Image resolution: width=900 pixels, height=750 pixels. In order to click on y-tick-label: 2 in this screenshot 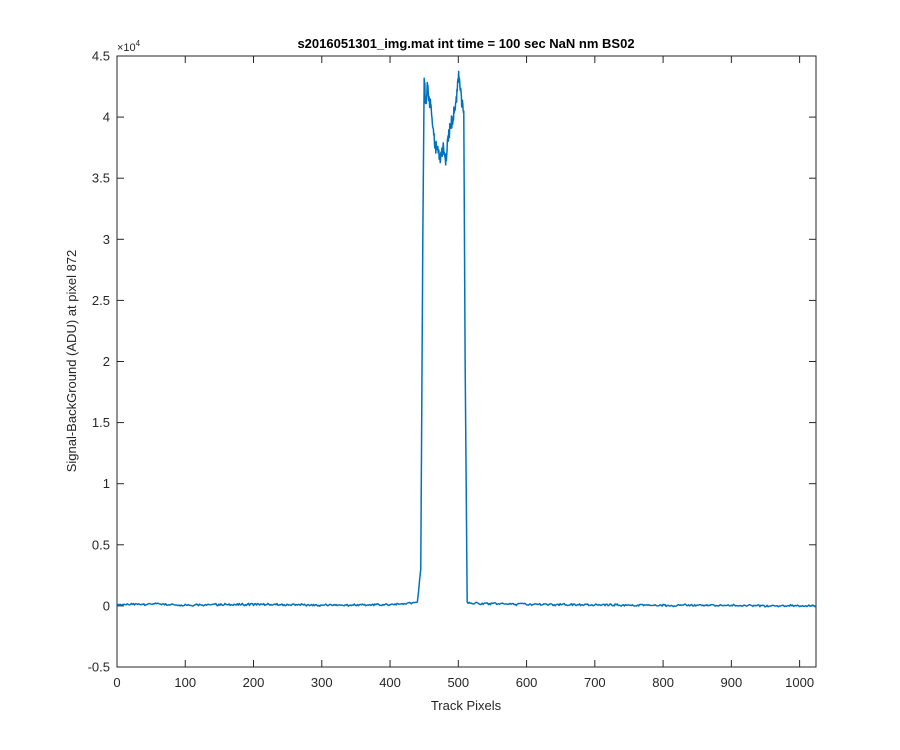, I will do `click(106, 361)`.